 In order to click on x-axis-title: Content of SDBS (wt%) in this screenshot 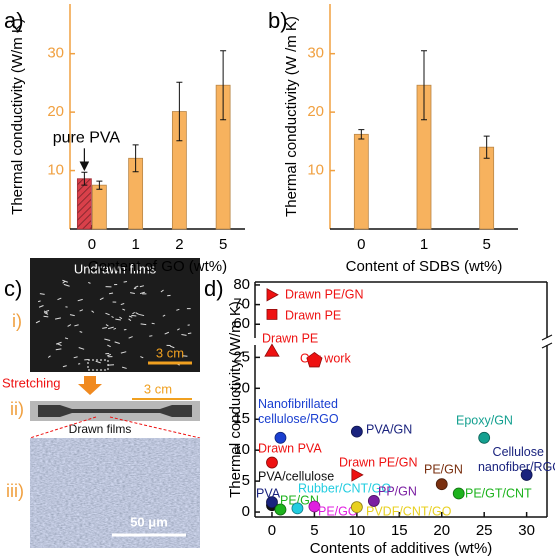, I will do `click(424, 266)`.